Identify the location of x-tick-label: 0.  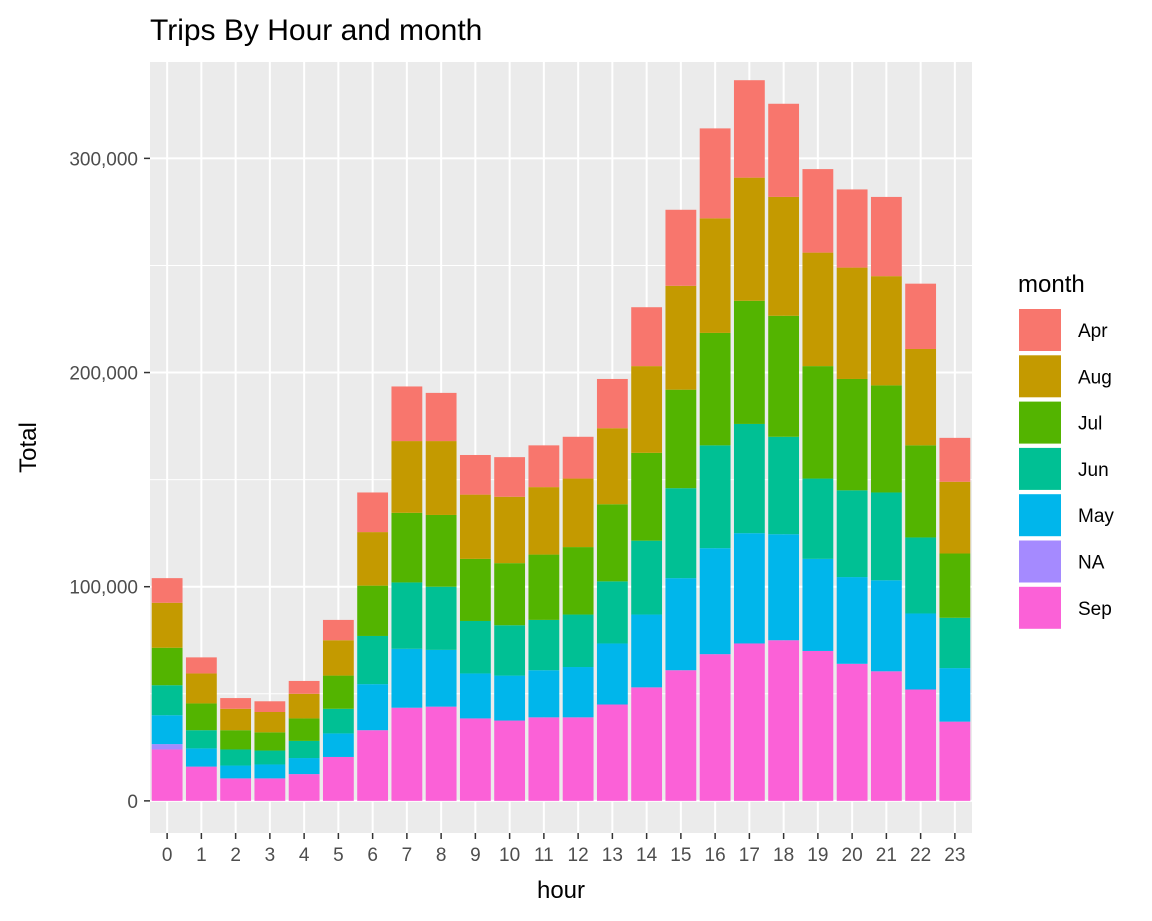
(167, 855).